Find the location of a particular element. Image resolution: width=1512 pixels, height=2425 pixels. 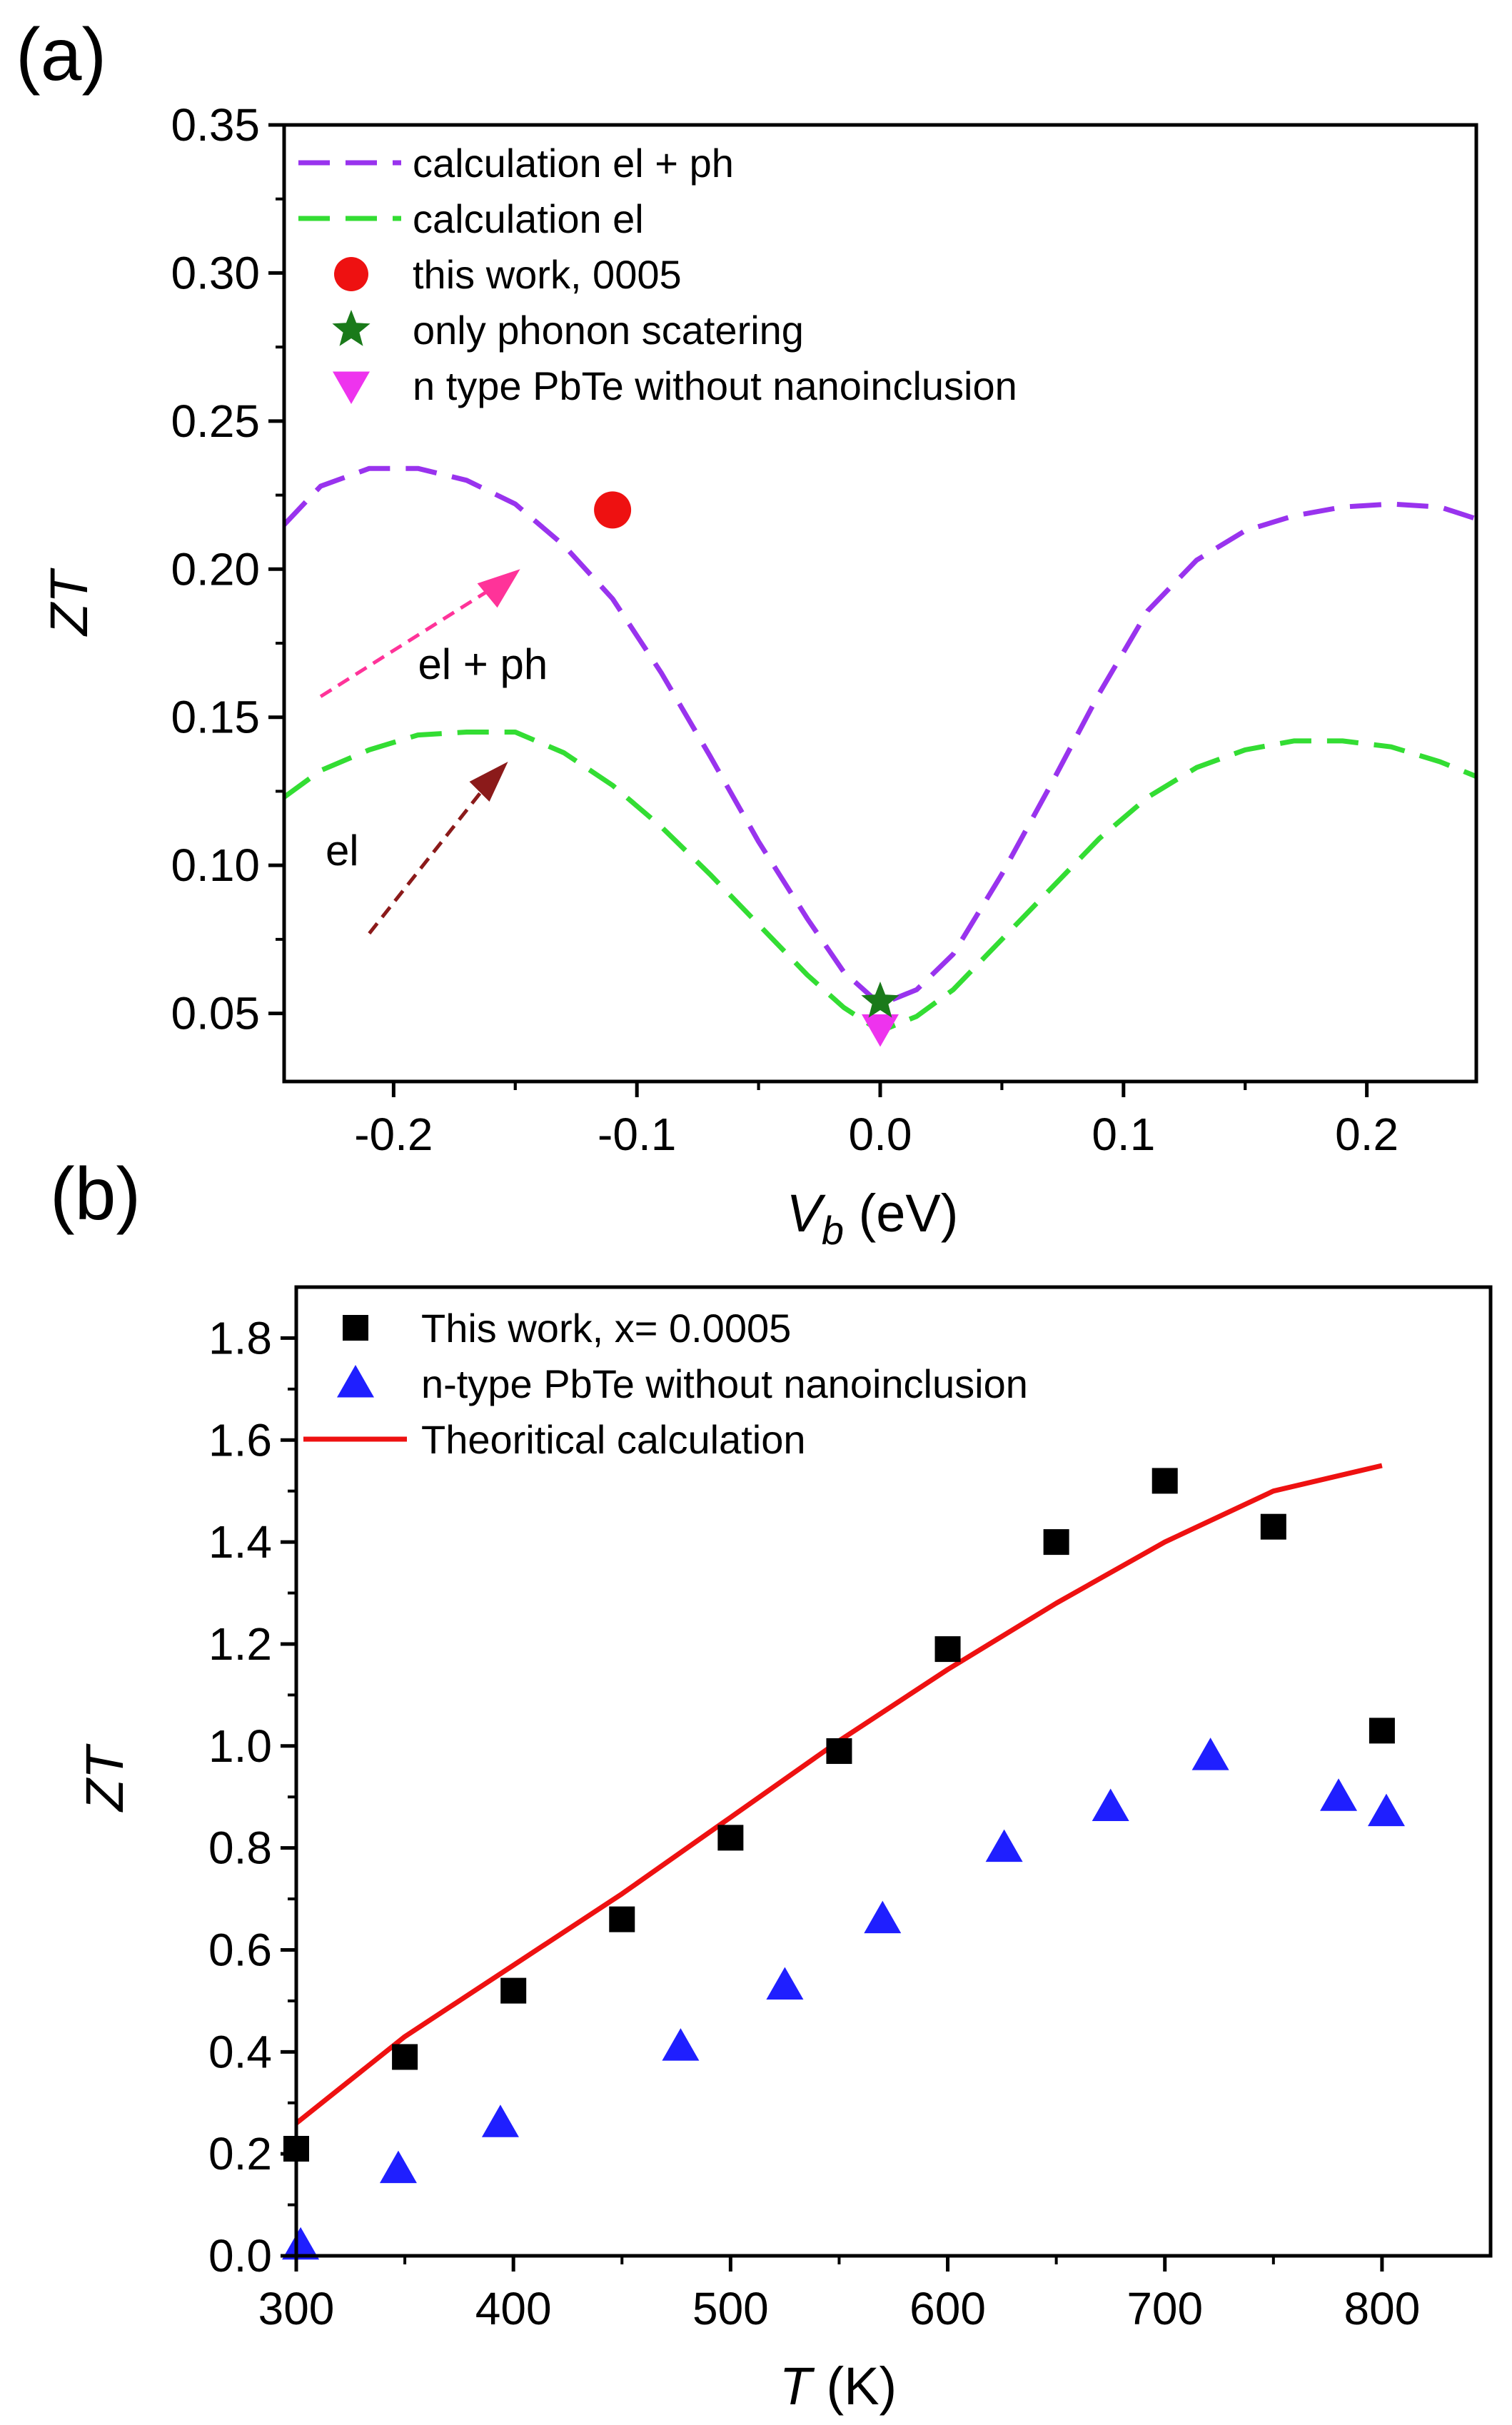

y-tick-label: 0.0 is located at coordinates (240, 2256).